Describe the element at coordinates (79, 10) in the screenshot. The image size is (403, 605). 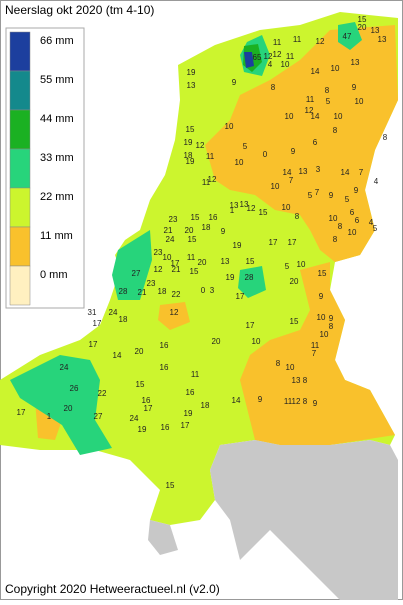
I see `map-title: Neerslag okt 2020 (tm 4-10)` at that location.